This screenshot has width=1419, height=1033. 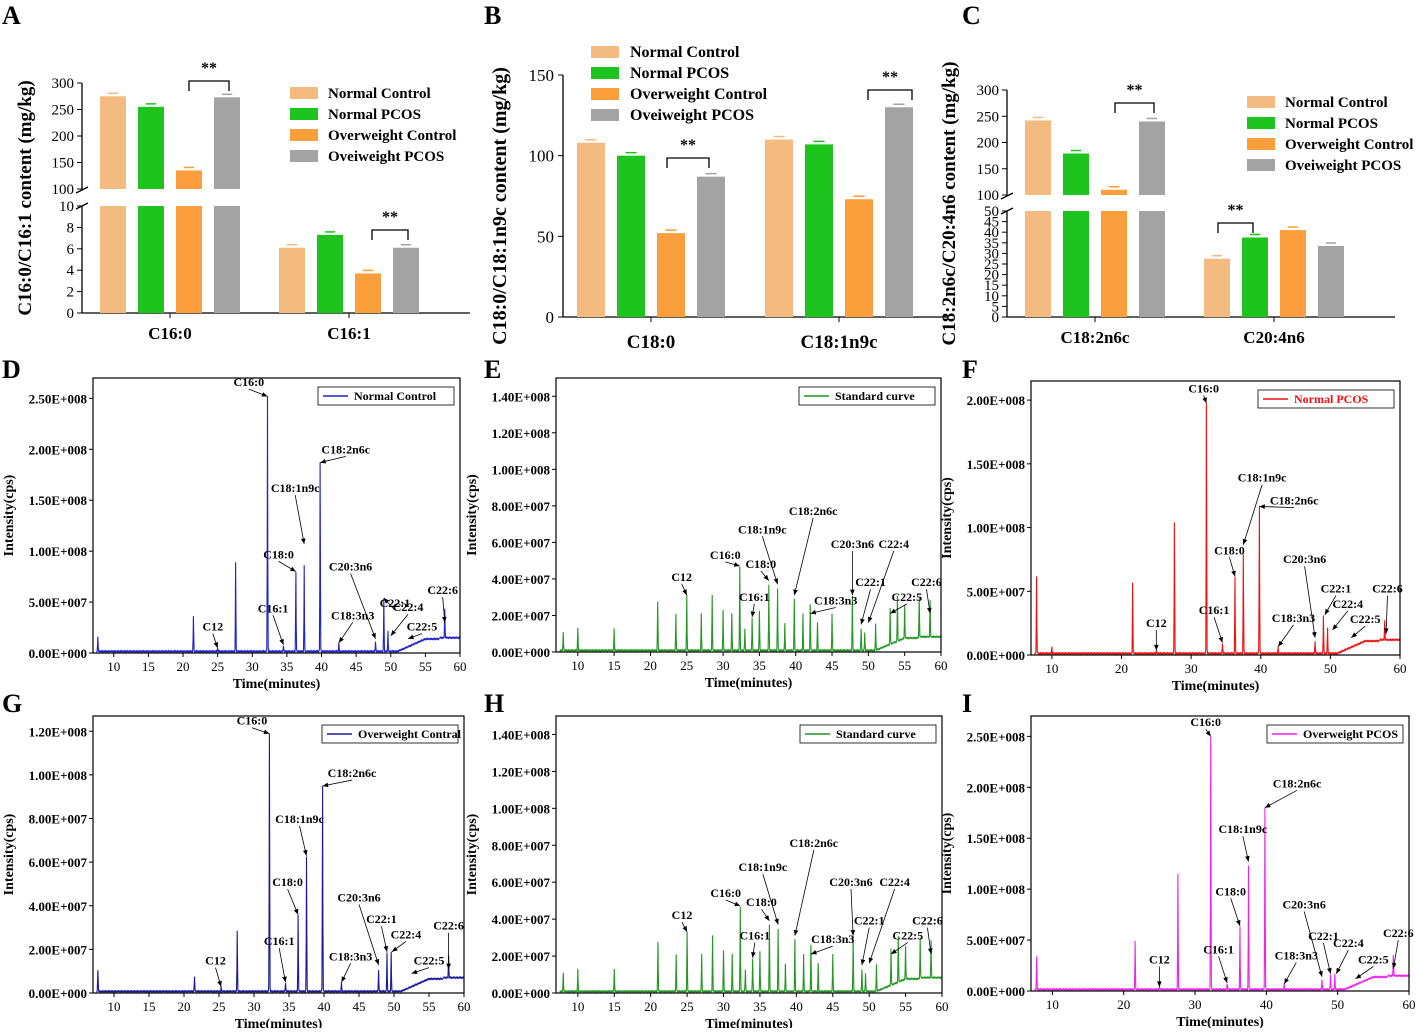 What do you see at coordinates (1038, 264) in the screenshot?
I see `bar-C18:2n6c-0-lower` at bounding box center [1038, 264].